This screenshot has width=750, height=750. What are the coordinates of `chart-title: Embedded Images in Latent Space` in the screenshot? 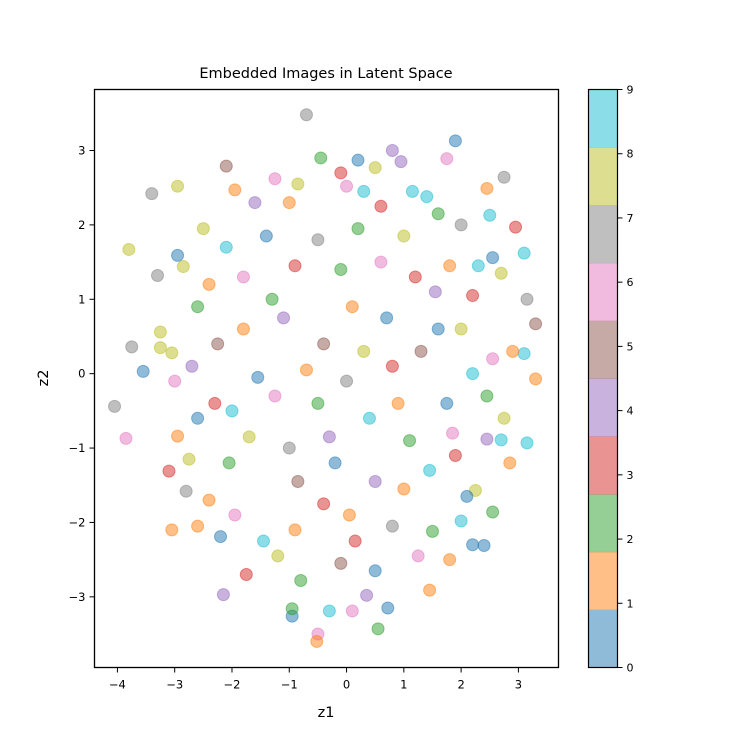 It's located at (325, 74).